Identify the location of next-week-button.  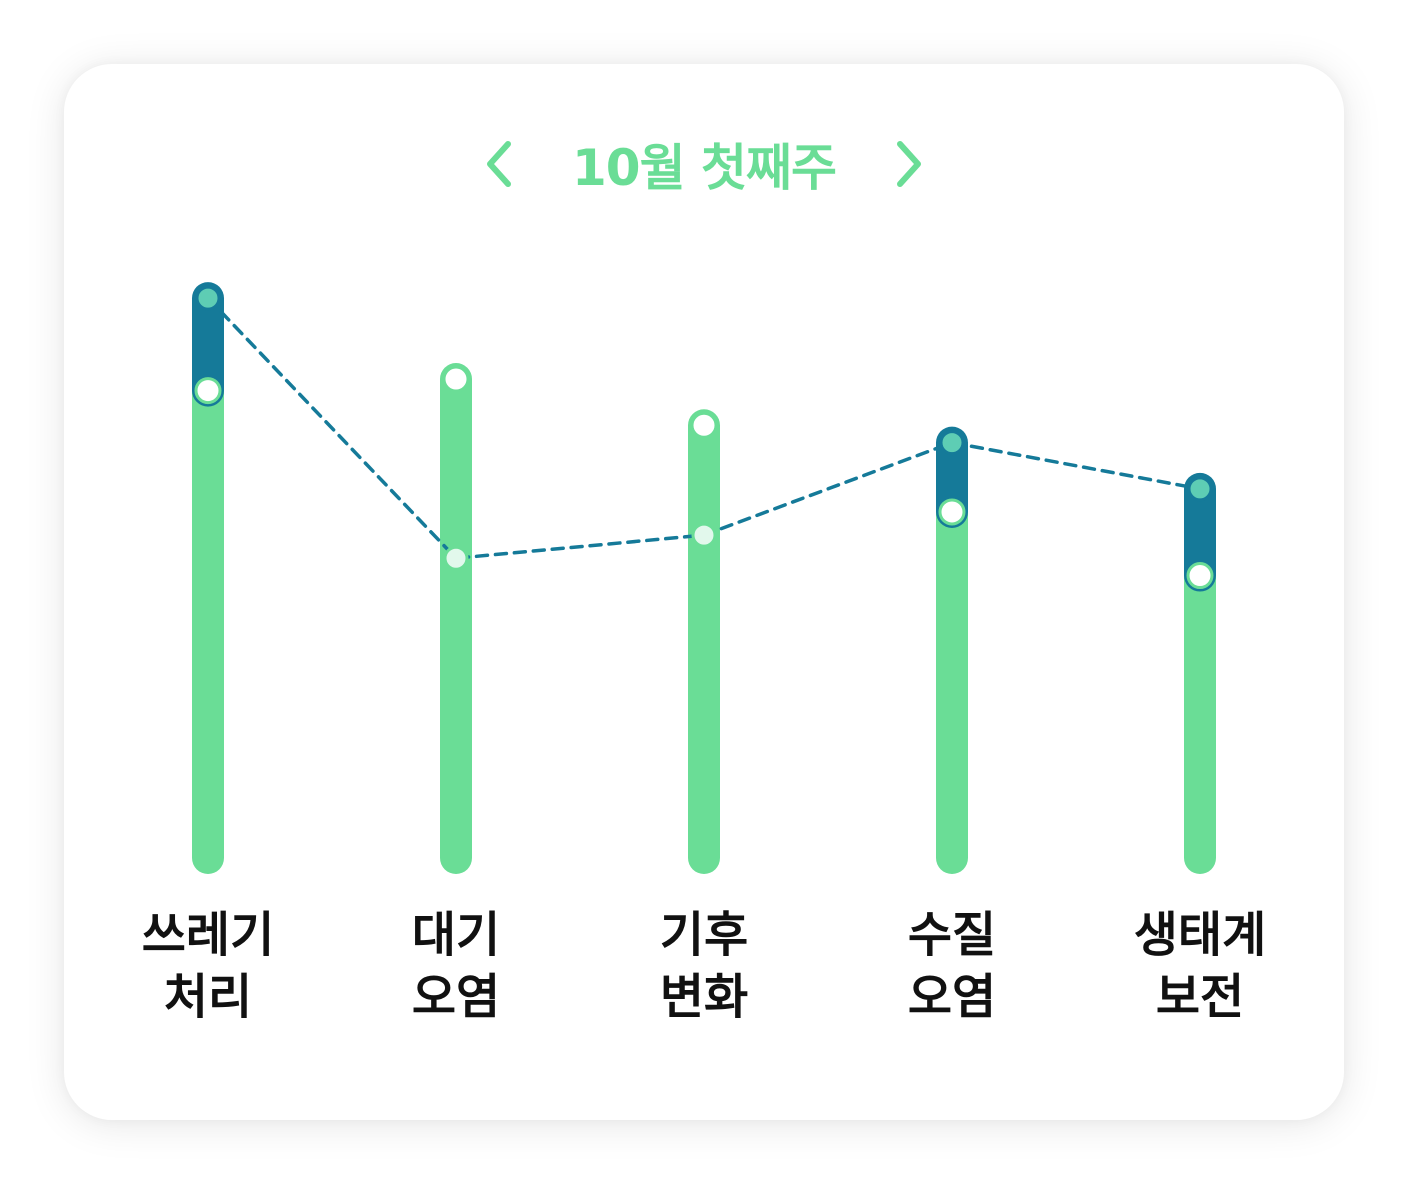
(908, 164).